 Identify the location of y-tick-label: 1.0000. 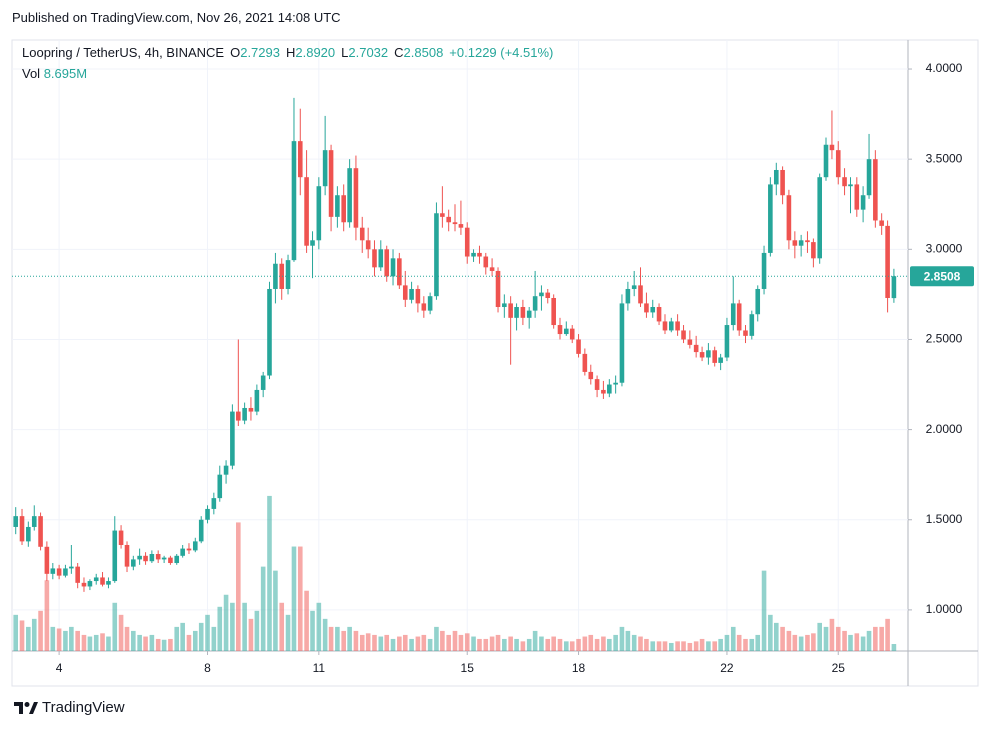
(944, 609).